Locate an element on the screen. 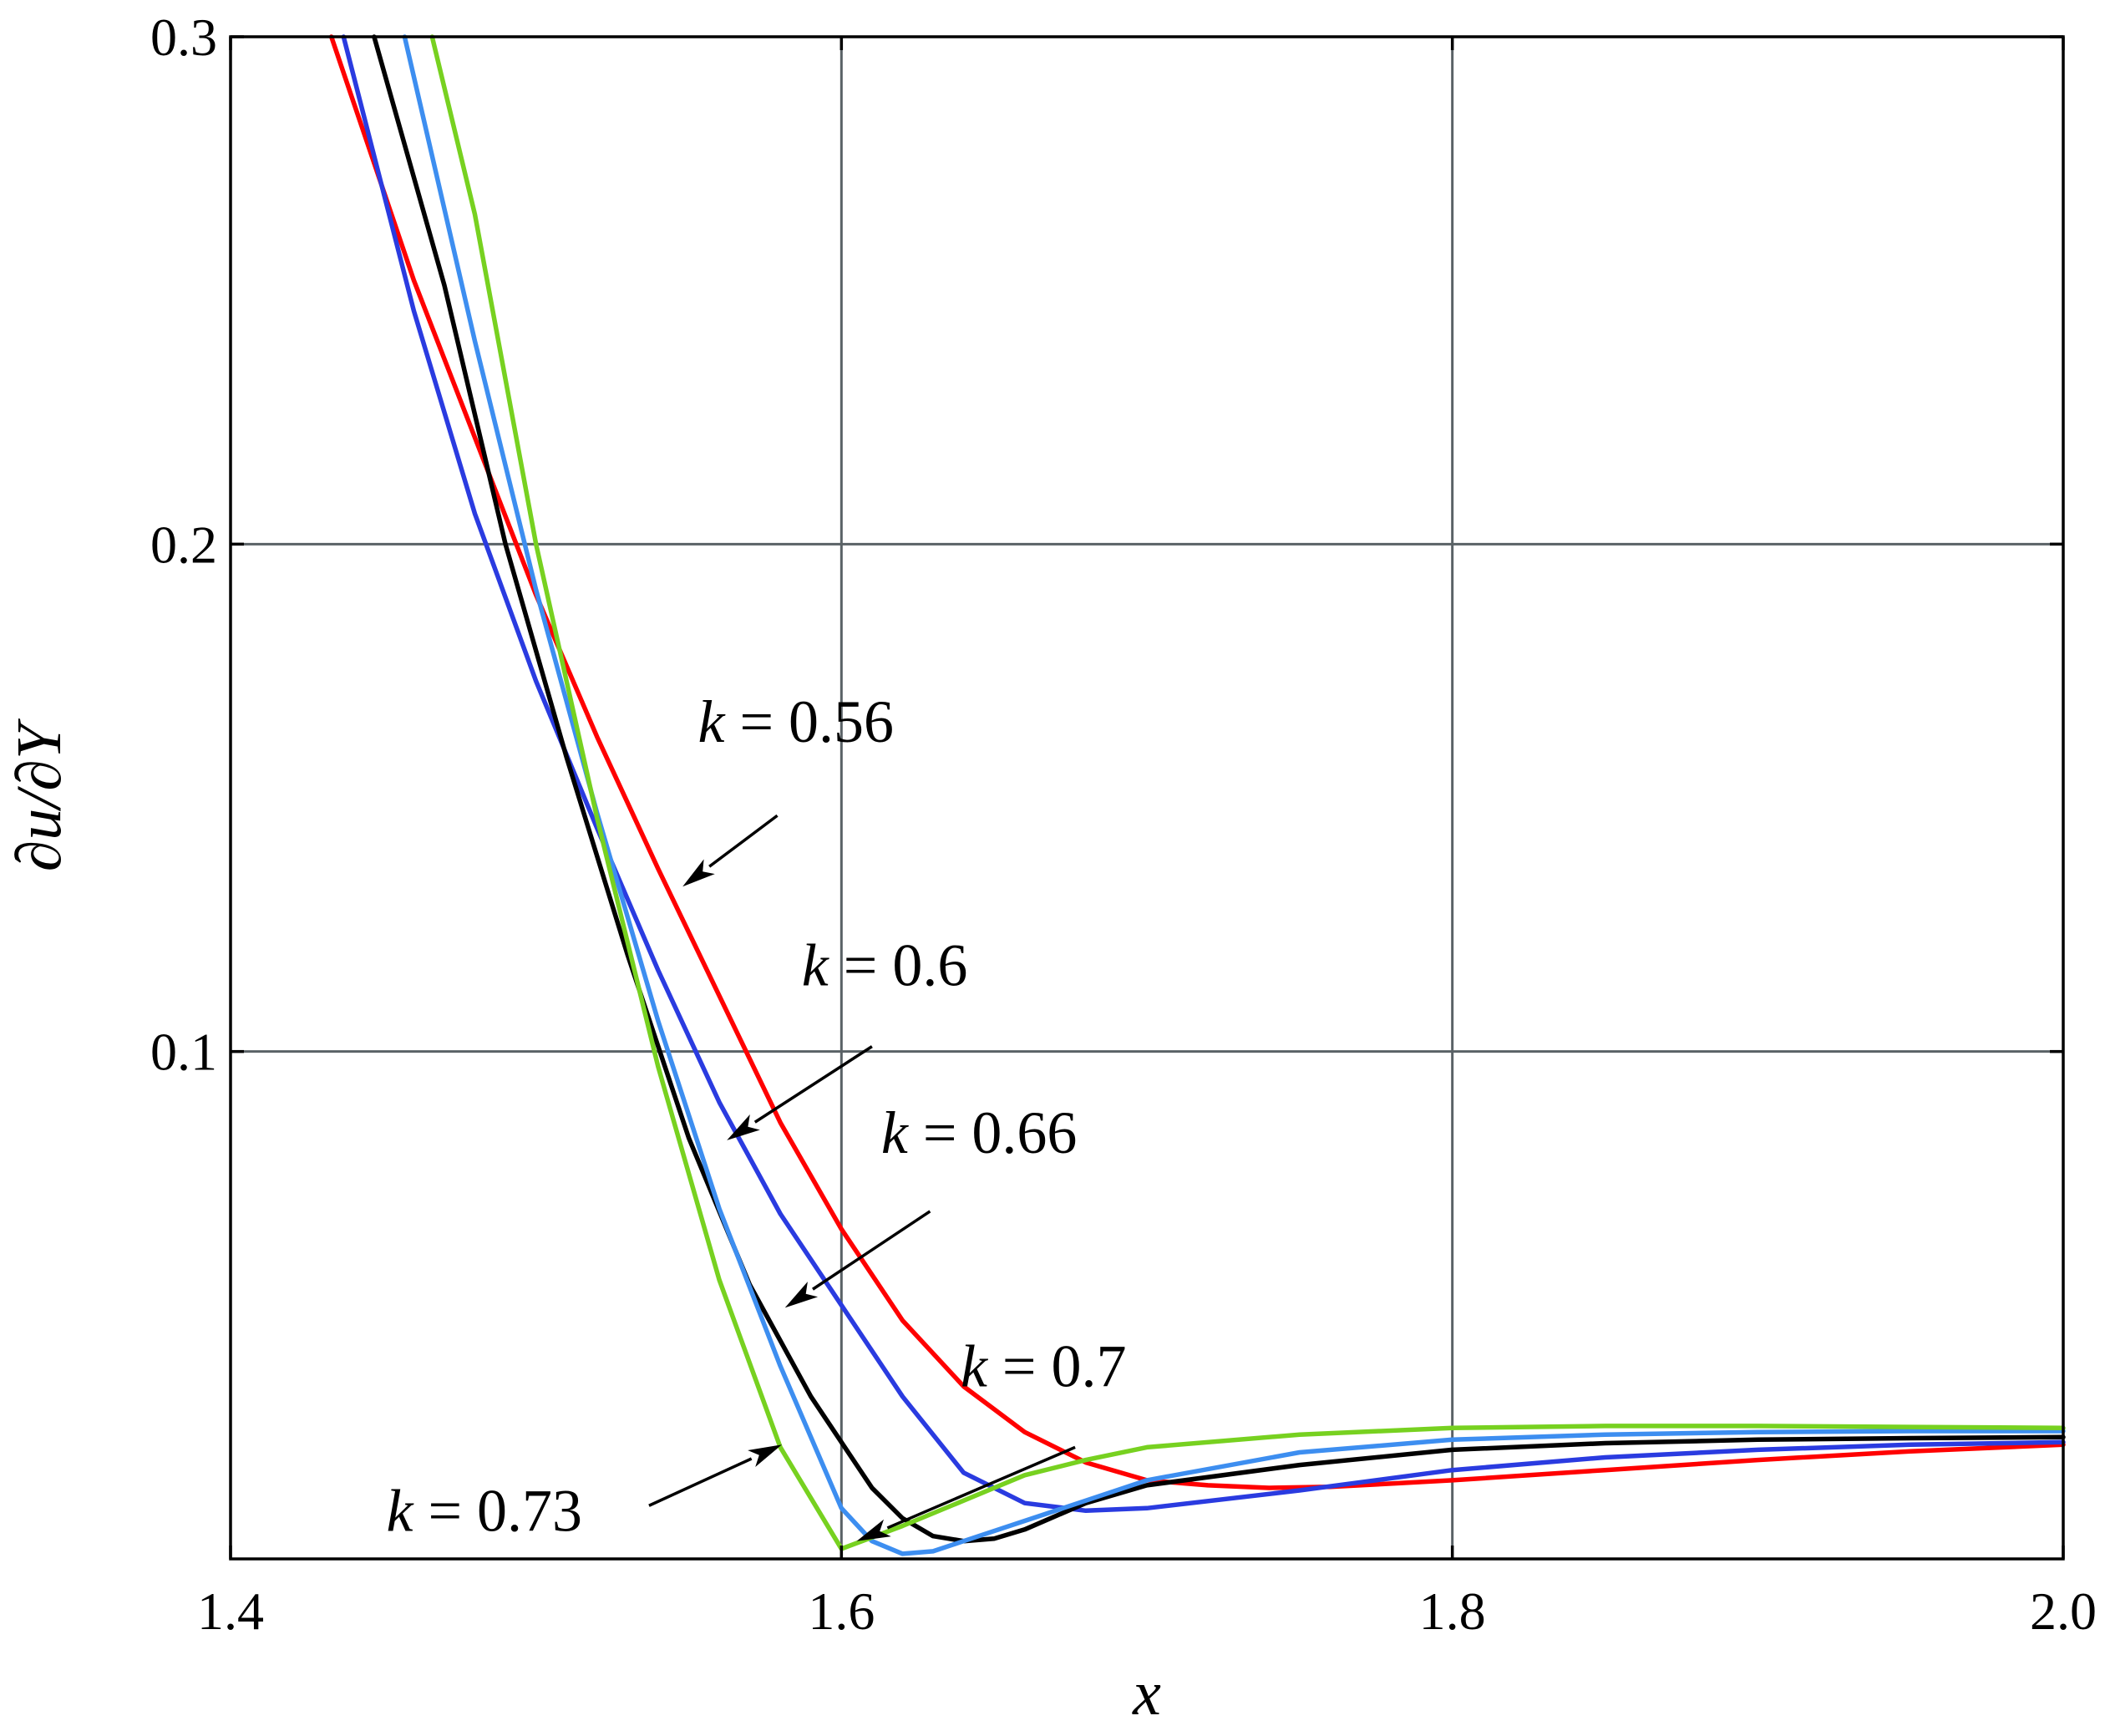 This screenshot has width=2105, height=1736. annotation-k-4: k is located at coordinates (400, 1511).